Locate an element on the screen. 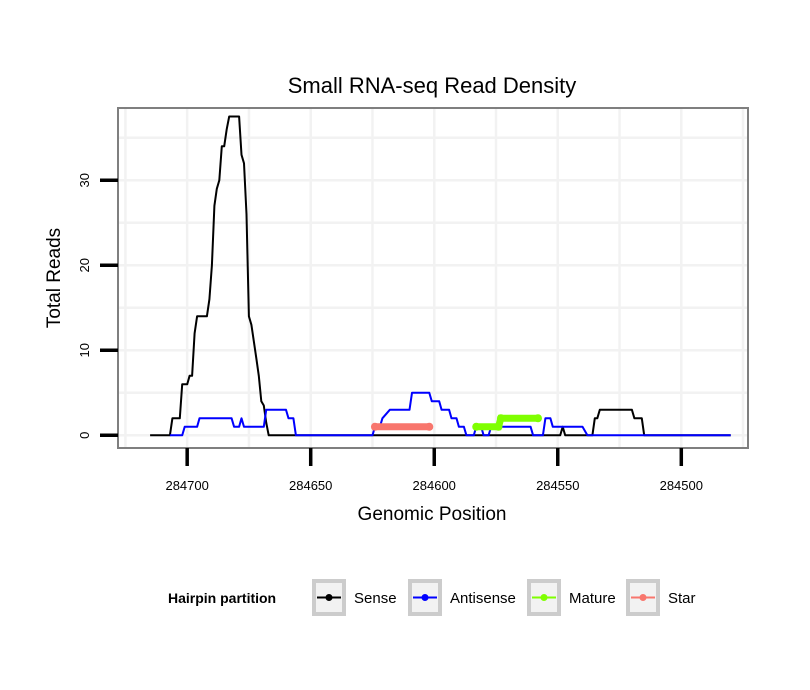 The width and height of the screenshot is (810, 690). mature-legend-point is located at coordinates (544, 597).